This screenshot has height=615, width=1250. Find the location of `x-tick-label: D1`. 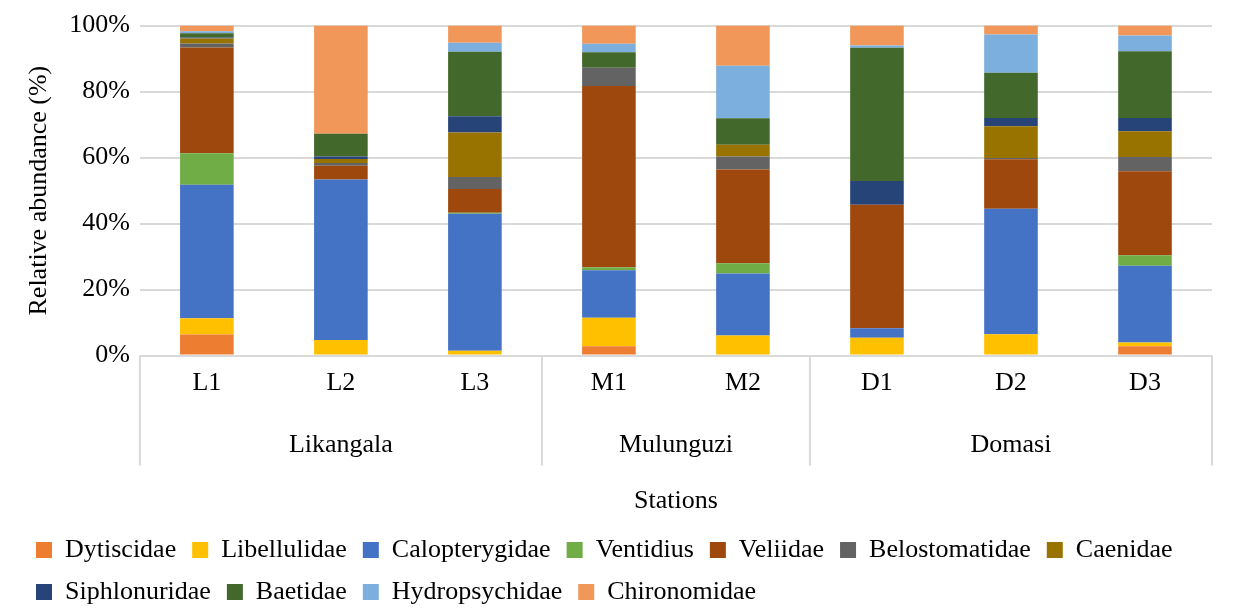

x-tick-label: D1 is located at coordinates (877, 382).